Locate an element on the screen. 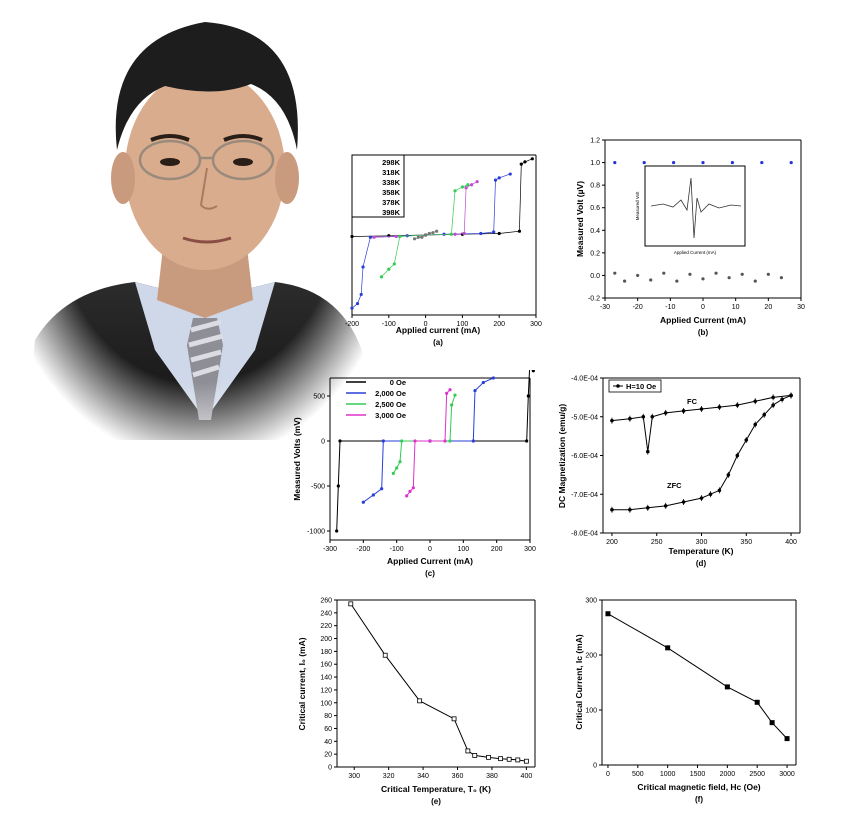 Image resolution: width=850 pixels, height=822 pixels. y-axis-label: Measured Volt (µV) is located at coordinates (580, 219).